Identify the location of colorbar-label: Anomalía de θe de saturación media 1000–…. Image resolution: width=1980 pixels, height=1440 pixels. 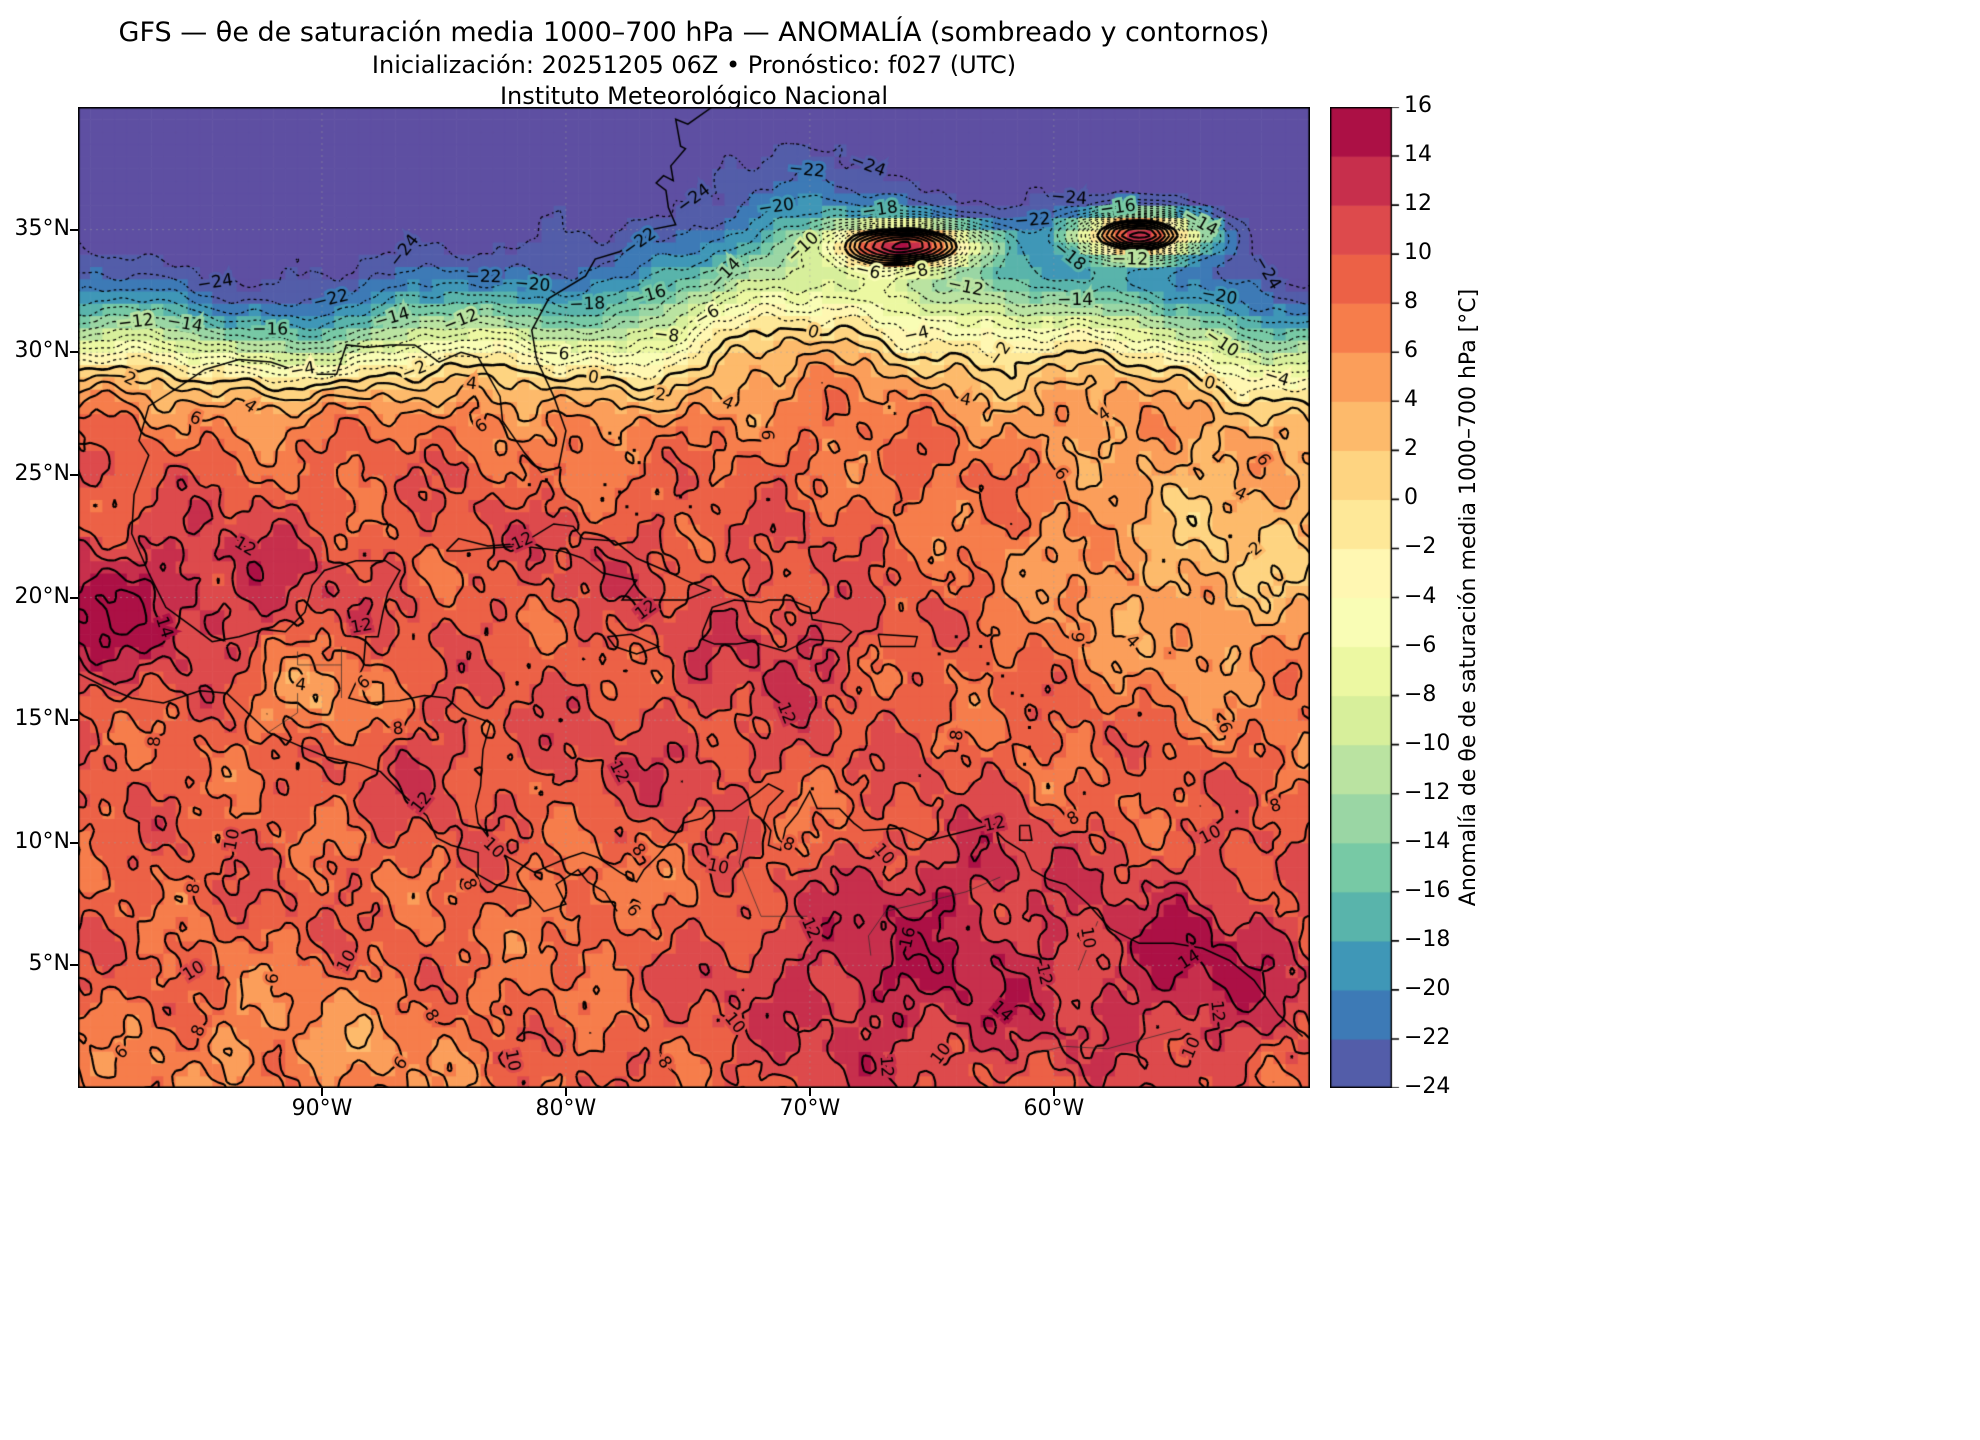
(1468, 597).